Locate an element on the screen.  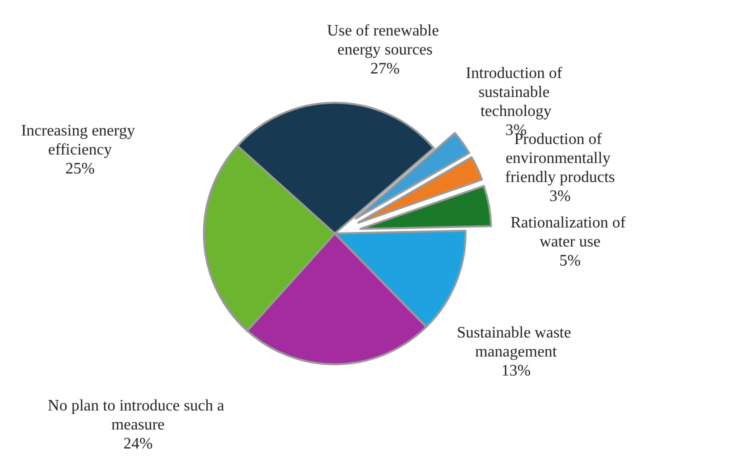
data-label: 3% is located at coordinates (560, 196).